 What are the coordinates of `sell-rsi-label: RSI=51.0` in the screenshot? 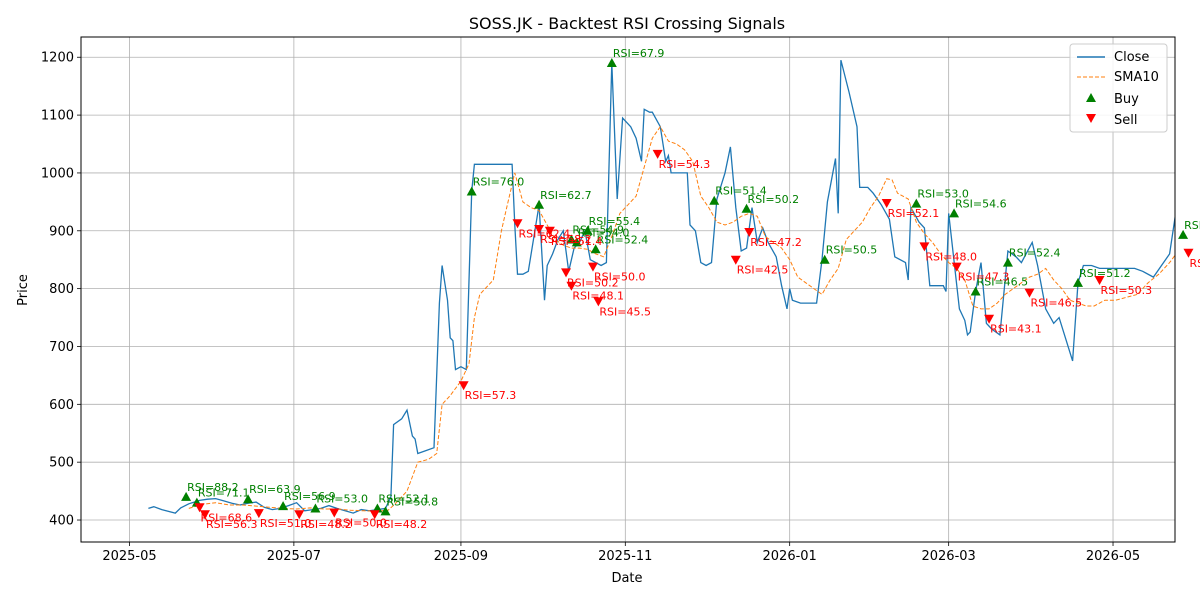 It's located at (286, 523).